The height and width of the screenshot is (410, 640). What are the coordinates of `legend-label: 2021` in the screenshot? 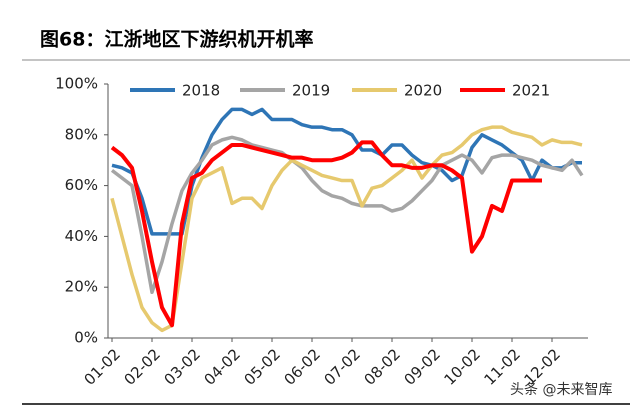 It's located at (531, 91).